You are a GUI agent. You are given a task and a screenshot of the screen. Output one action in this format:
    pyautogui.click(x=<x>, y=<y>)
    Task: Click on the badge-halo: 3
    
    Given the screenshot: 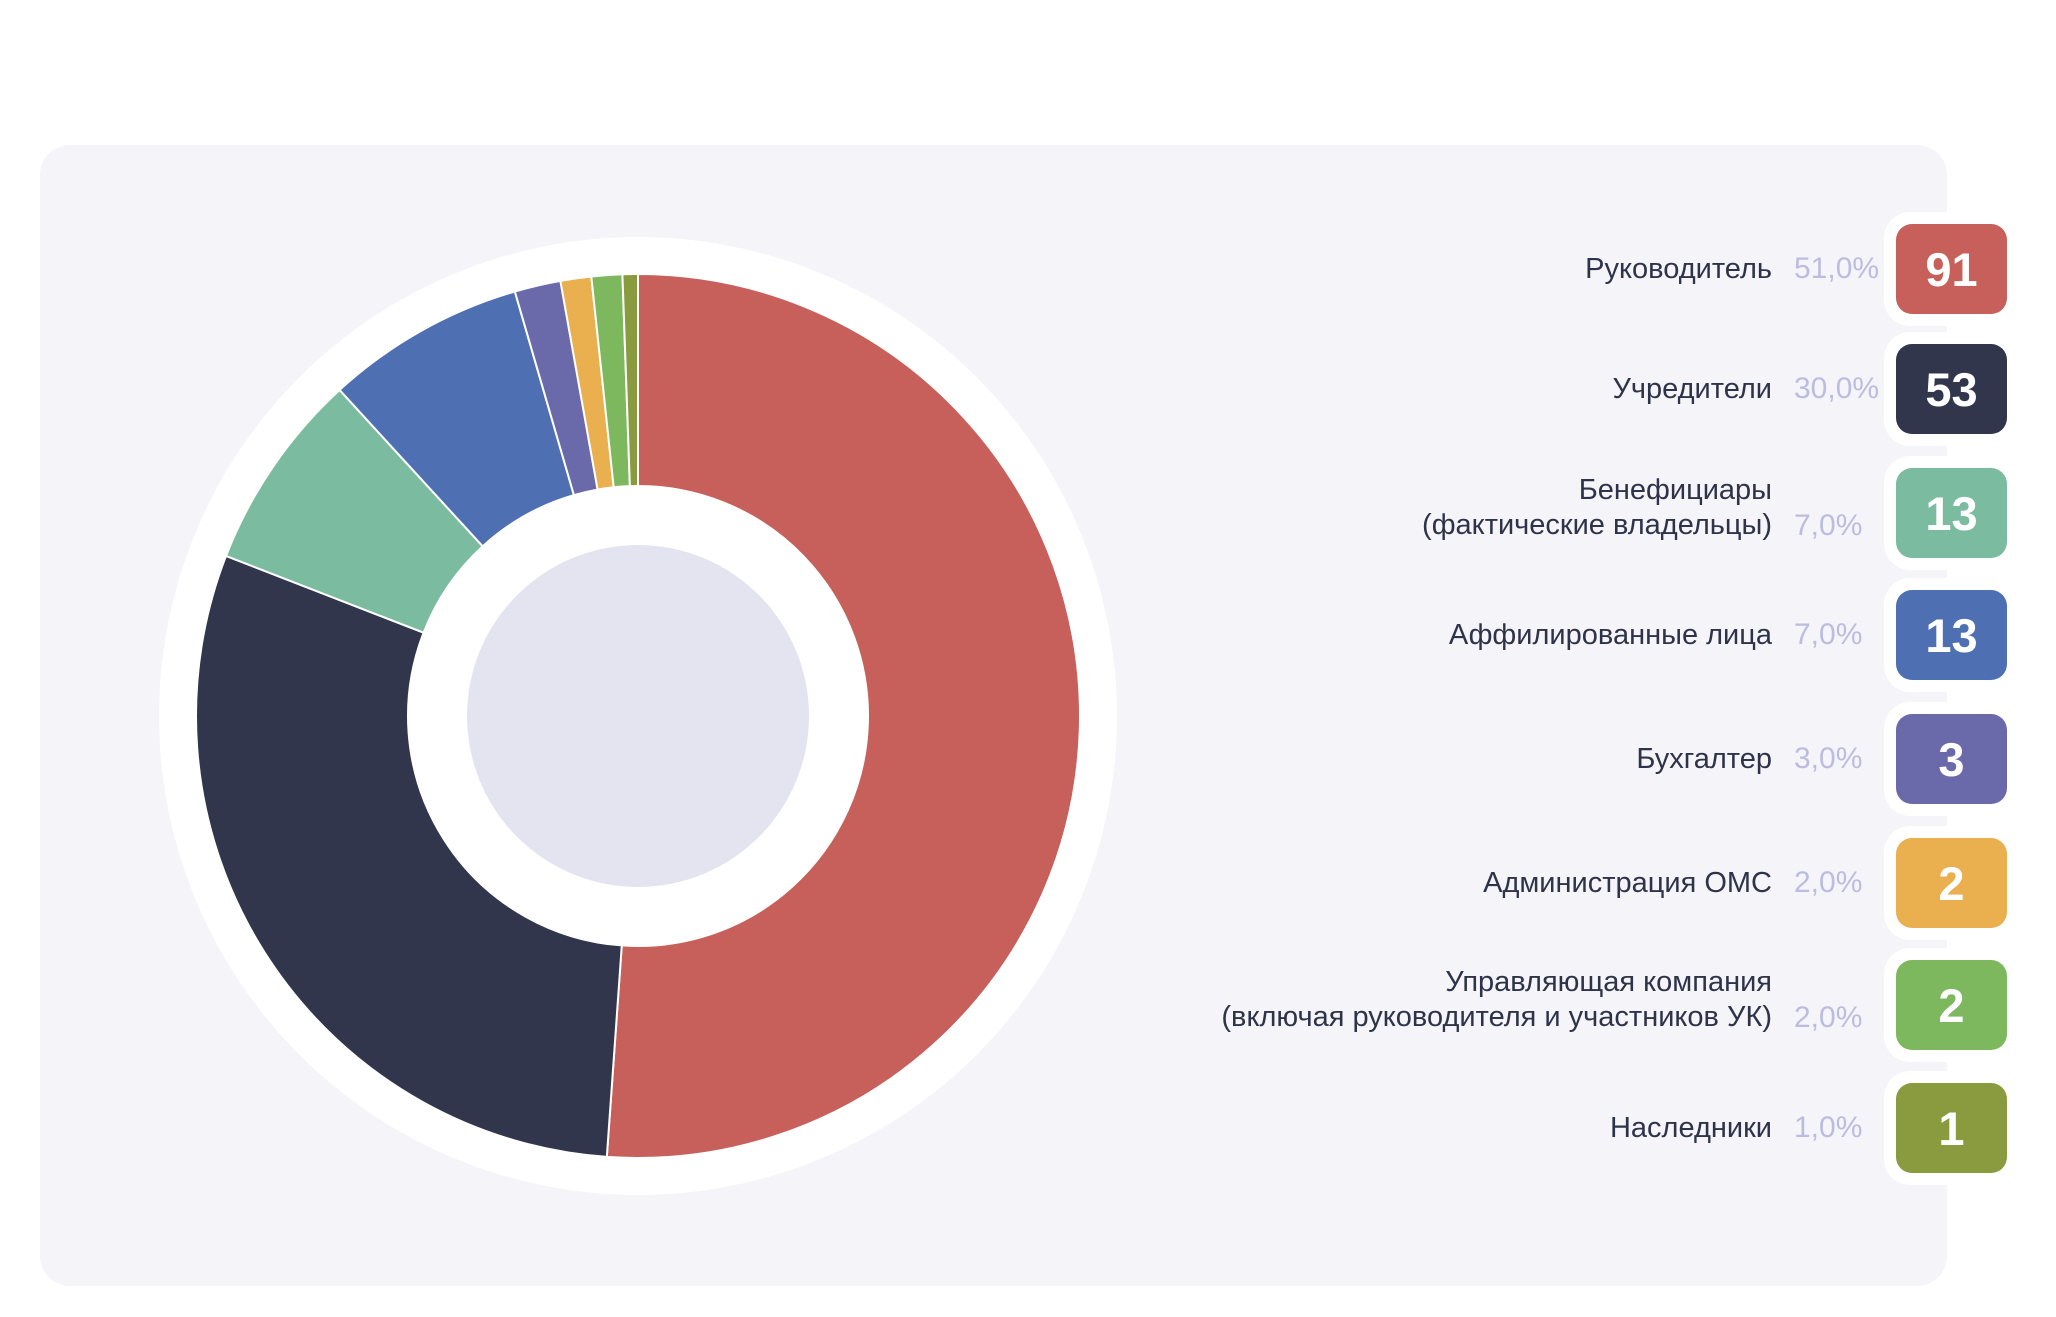 What is the action you would take?
    pyautogui.click(x=1945, y=759)
    